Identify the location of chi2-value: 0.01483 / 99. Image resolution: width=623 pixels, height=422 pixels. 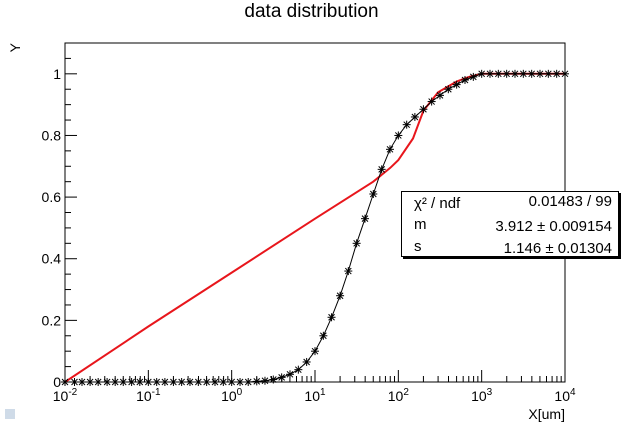
(570, 201).